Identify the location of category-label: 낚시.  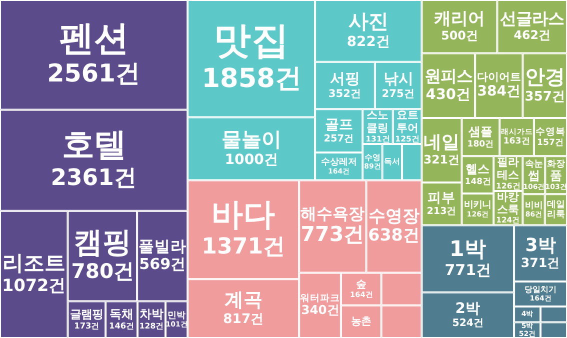
(398, 78).